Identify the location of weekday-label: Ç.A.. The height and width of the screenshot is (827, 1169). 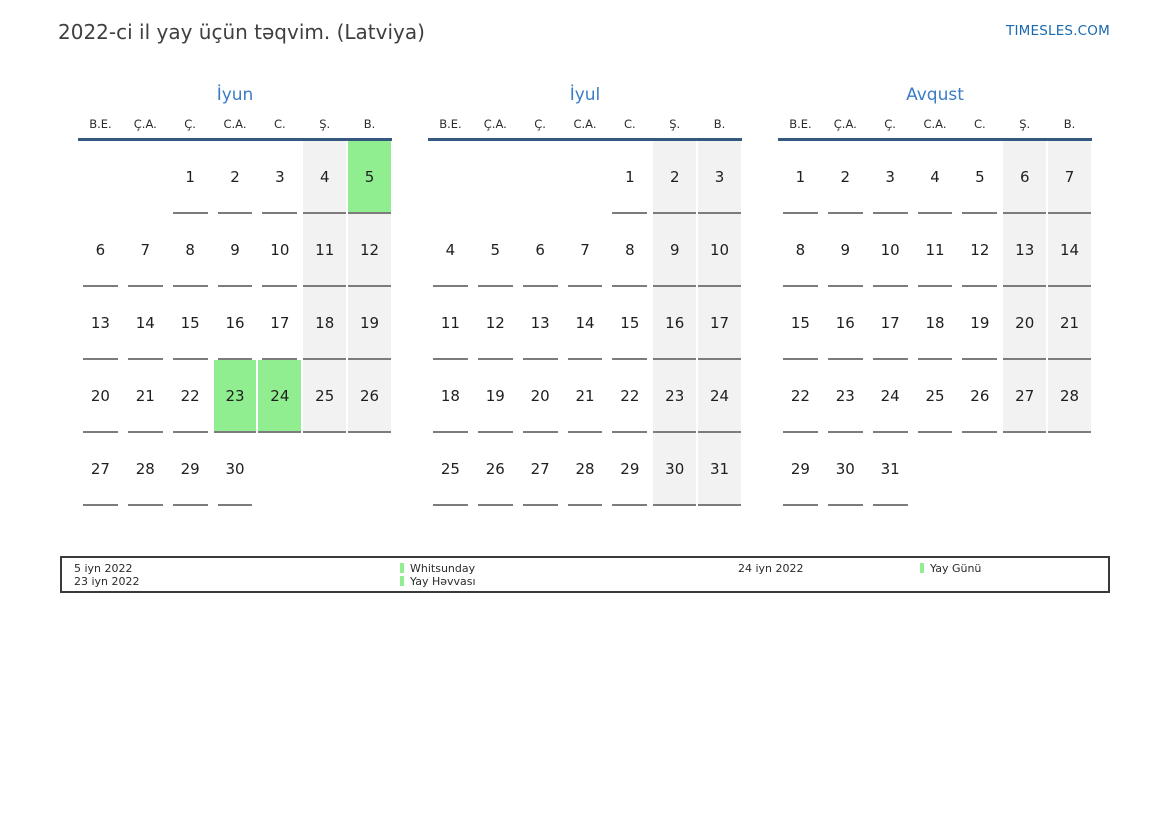
(145, 124).